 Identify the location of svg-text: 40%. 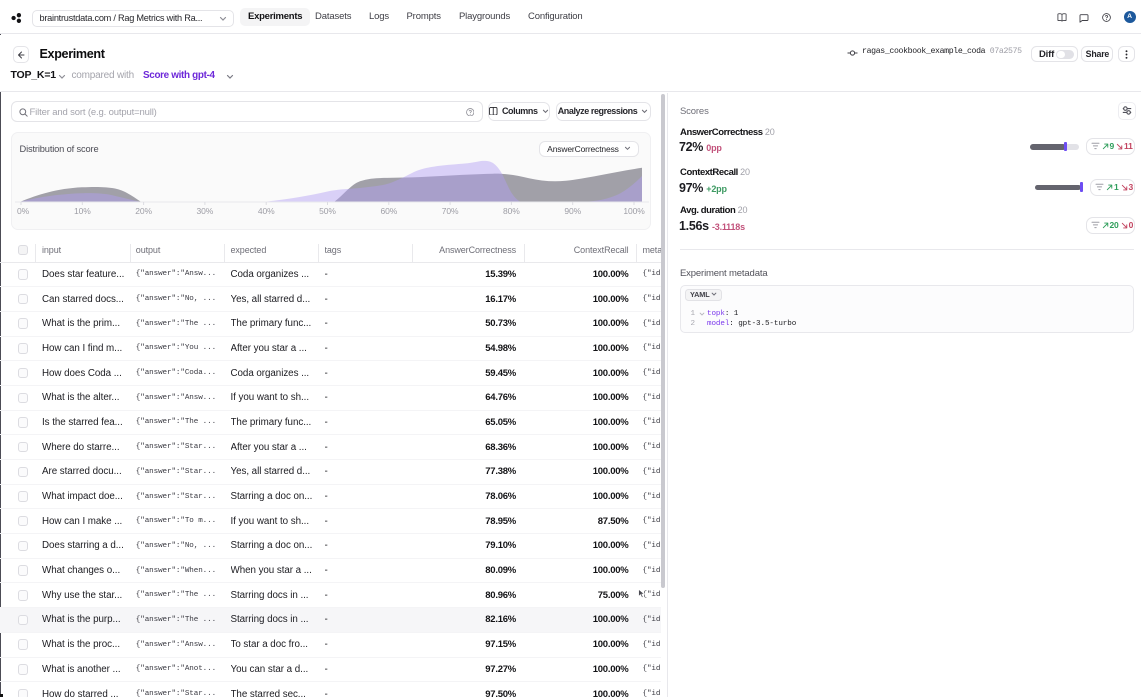
(266, 211).